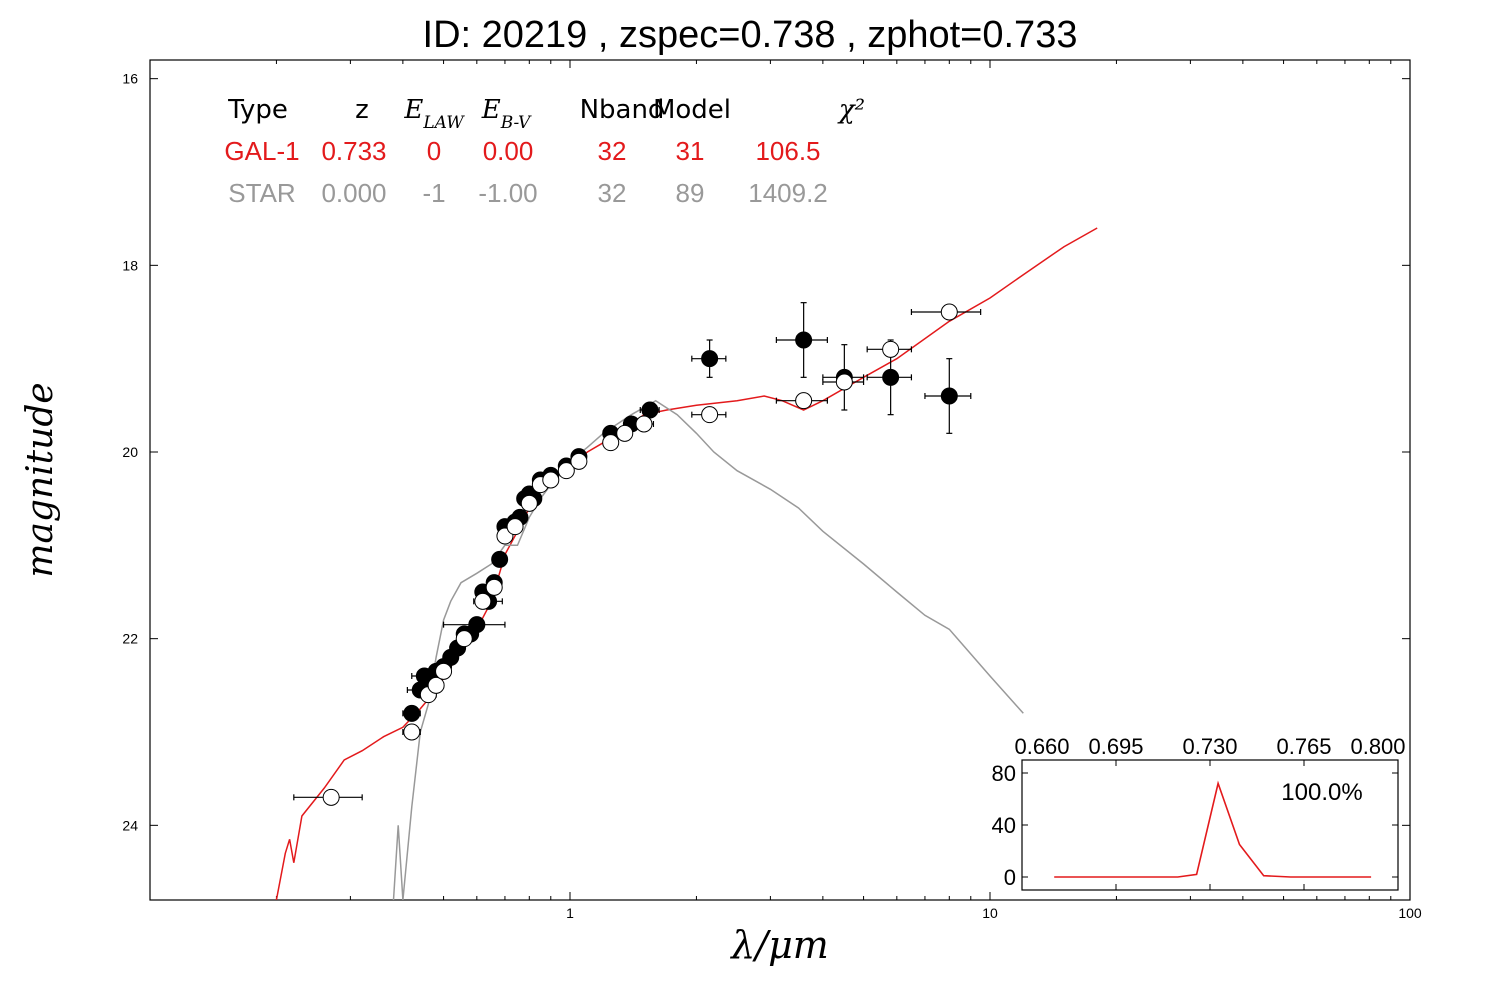 This screenshot has width=1500, height=1000. I want to click on table-cell-gal-1: 0.733, so click(353, 151).